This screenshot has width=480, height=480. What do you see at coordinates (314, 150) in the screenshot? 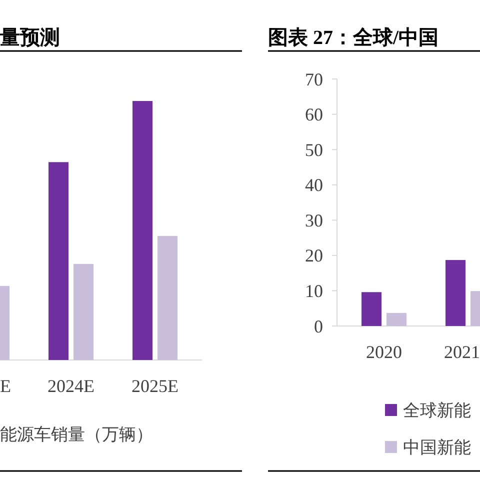
I see `y-tick-label: 50` at bounding box center [314, 150].